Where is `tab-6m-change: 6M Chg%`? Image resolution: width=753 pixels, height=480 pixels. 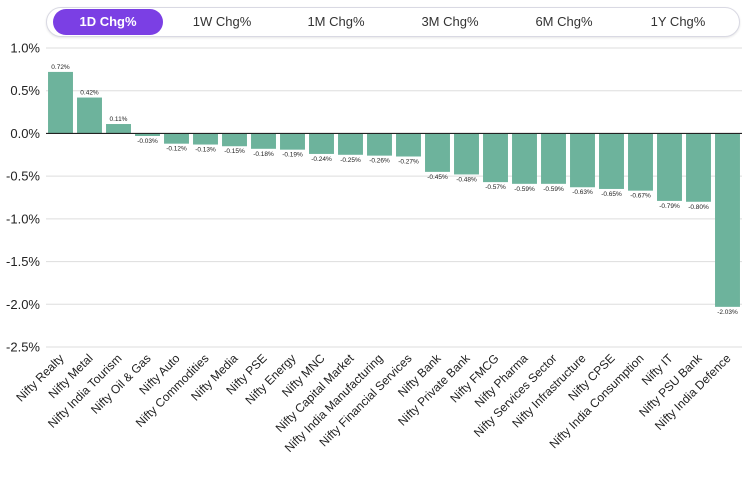
tab-6m-change: 6M Chg% is located at coordinates (564, 21).